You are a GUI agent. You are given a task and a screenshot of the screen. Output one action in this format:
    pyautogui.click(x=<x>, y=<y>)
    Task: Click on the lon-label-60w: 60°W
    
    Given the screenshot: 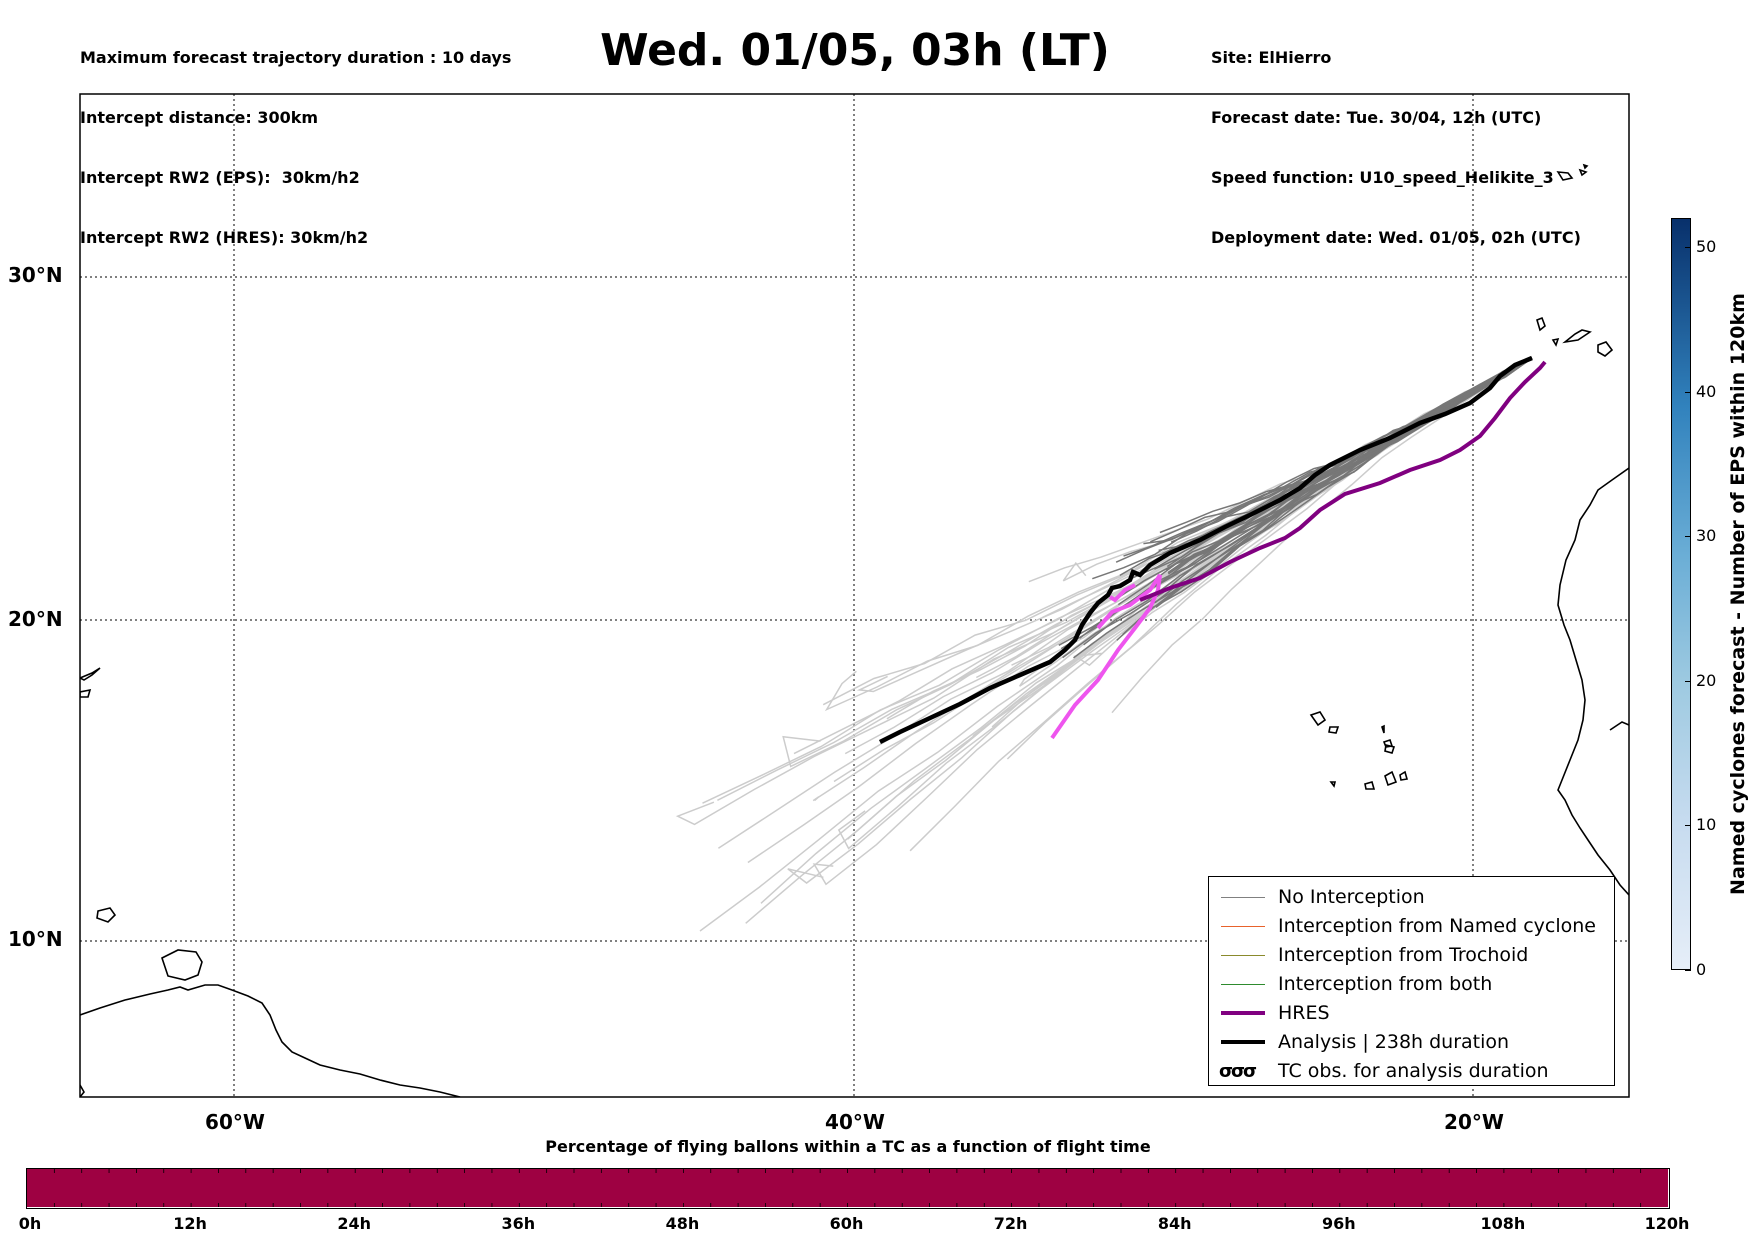 What is the action you would take?
    pyautogui.click(x=235, y=1122)
    